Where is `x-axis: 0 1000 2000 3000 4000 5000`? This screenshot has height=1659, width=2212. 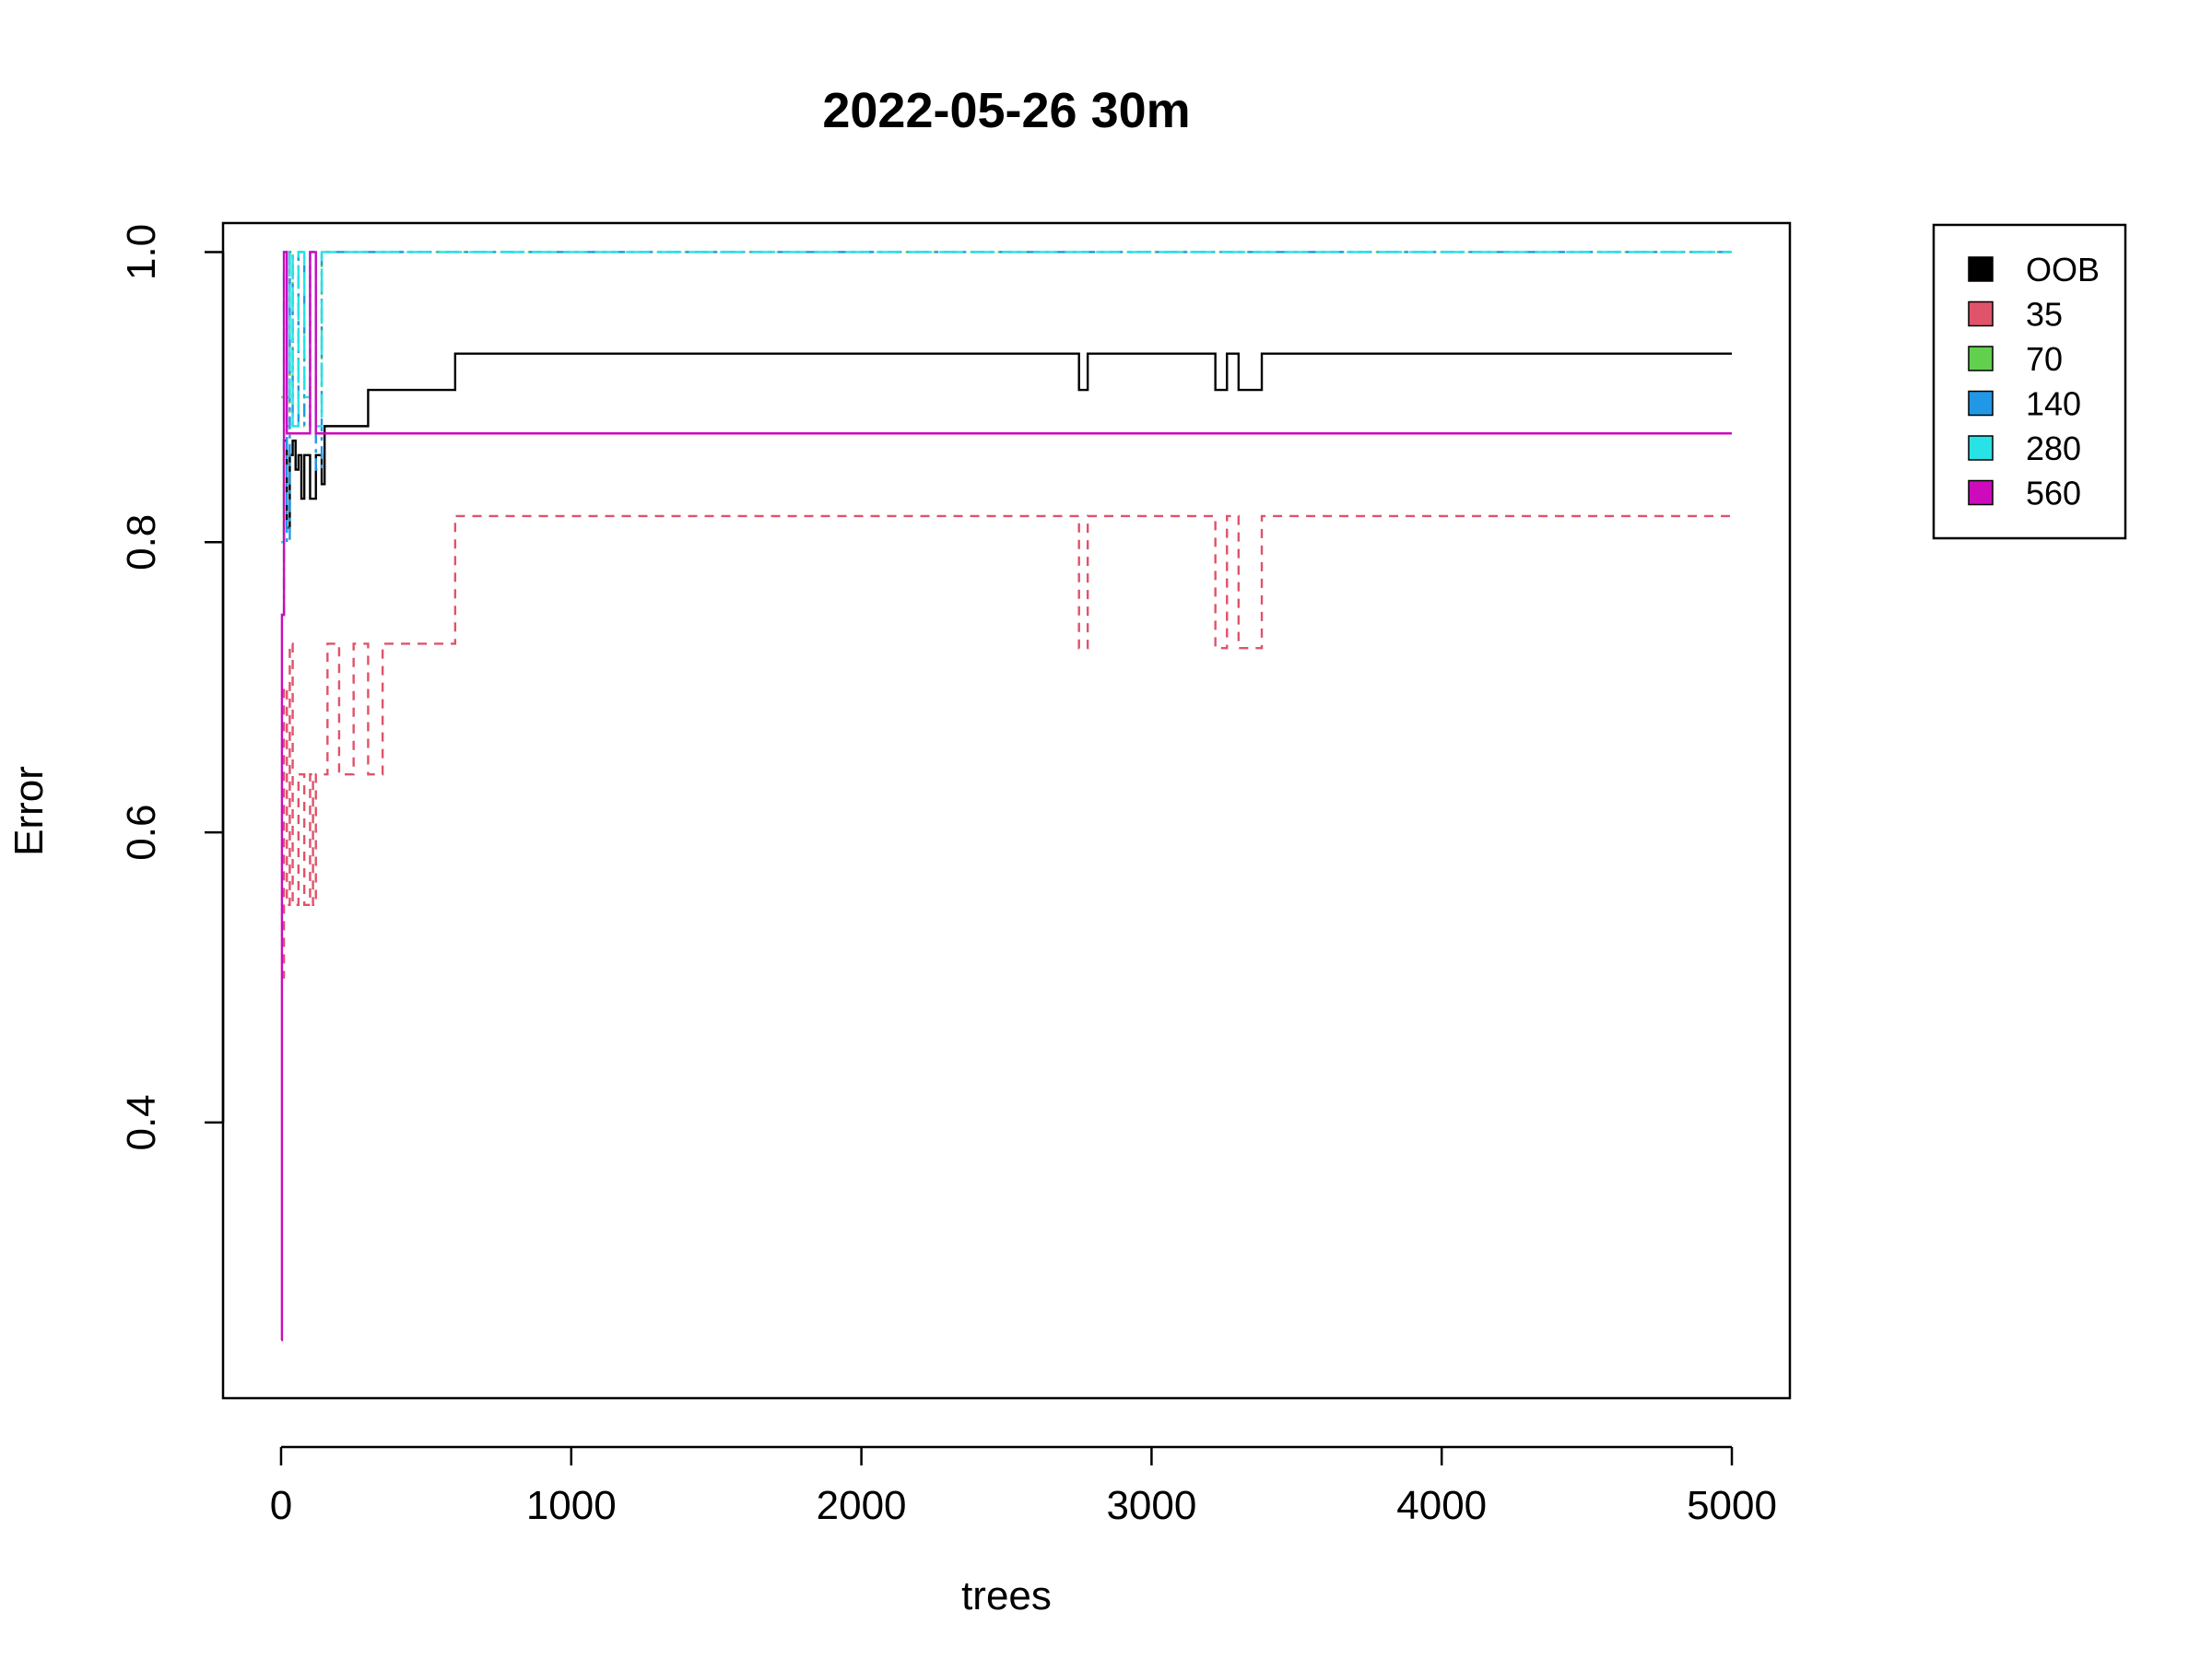
x-axis: 0 1000 2000 3000 4000 5000 is located at coordinates (1023, 1486).